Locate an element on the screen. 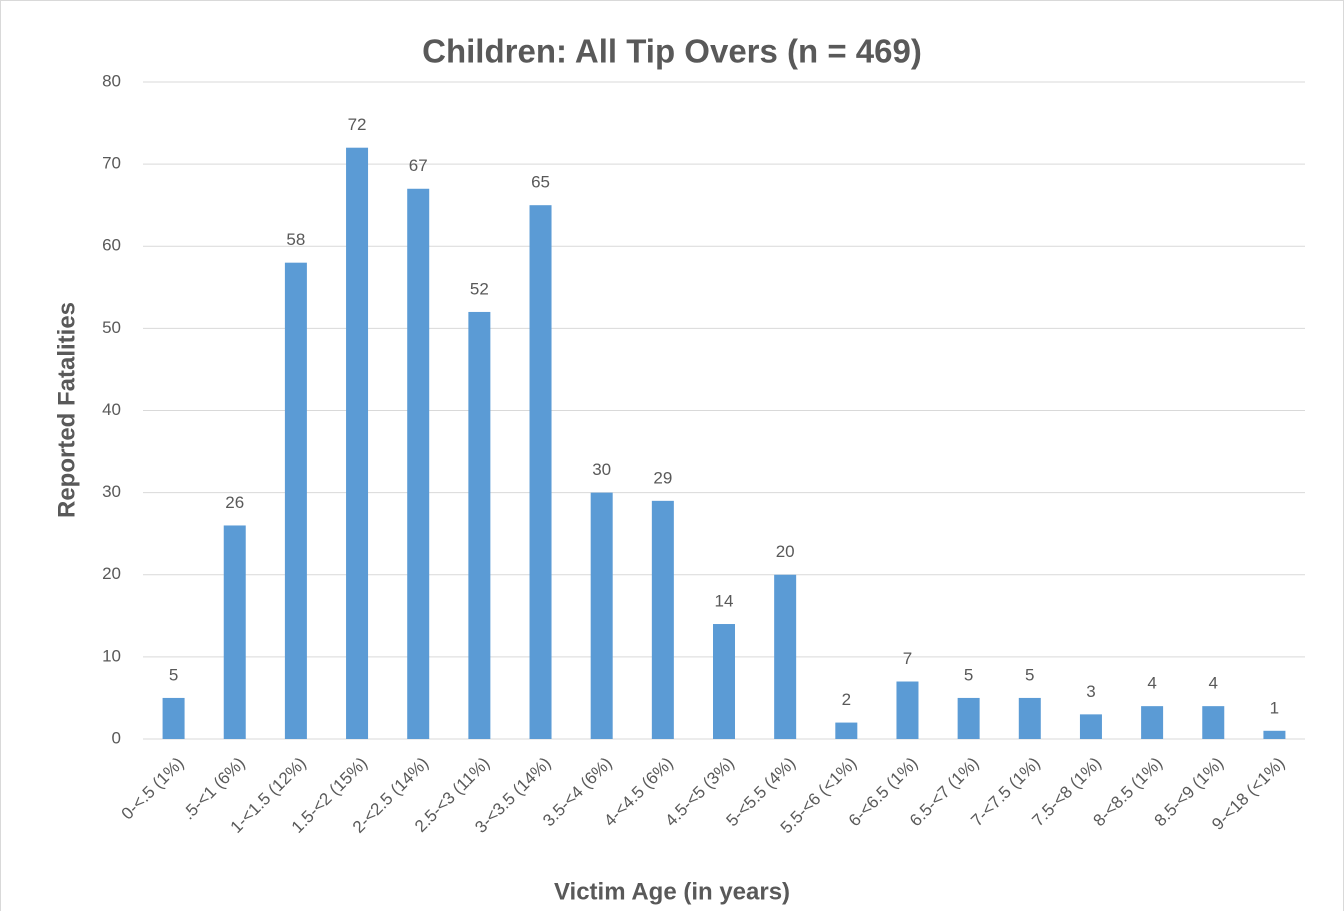 This screenshot has width=1344, height=911. data-label: 7 is located at coordinates (907, 658).